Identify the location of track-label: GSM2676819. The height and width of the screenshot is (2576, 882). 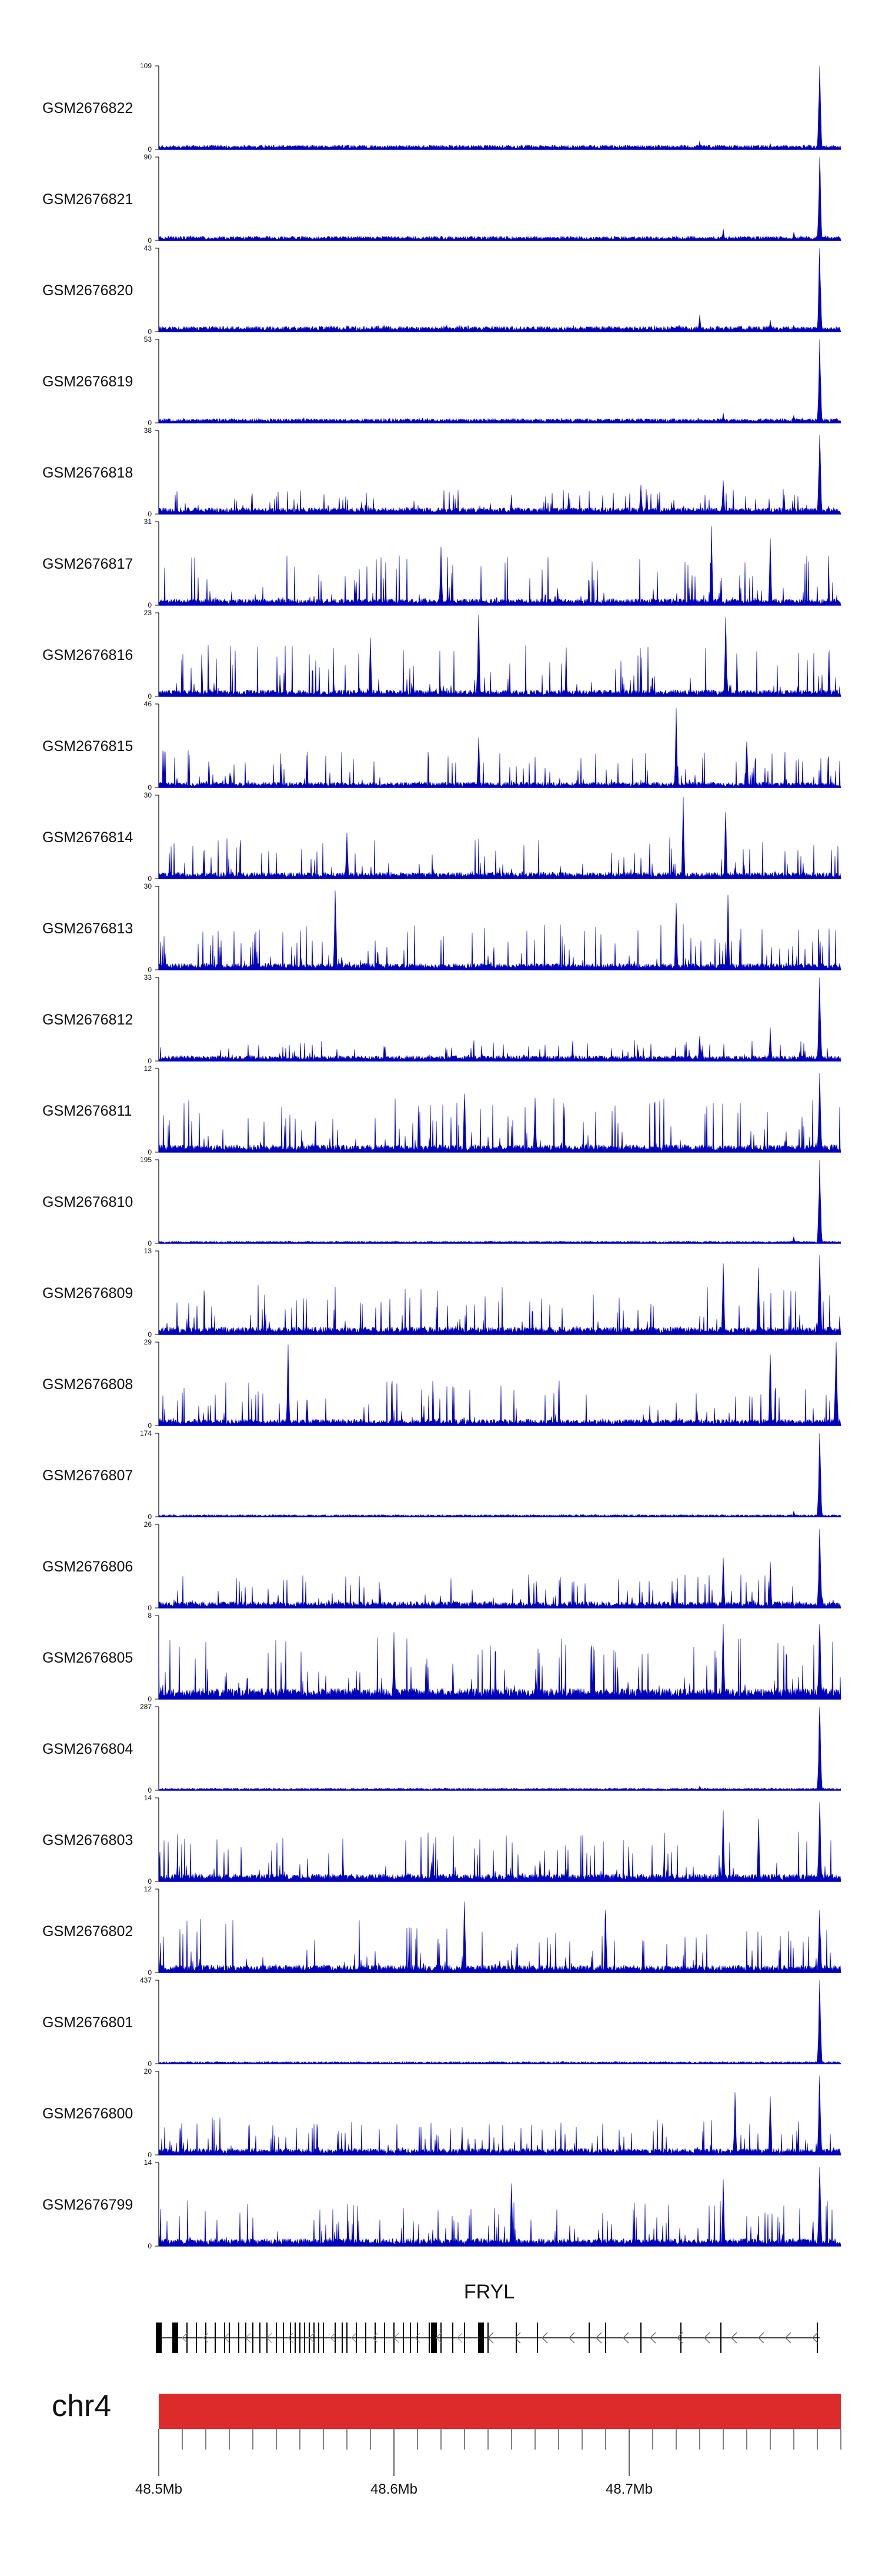
(87, 381).